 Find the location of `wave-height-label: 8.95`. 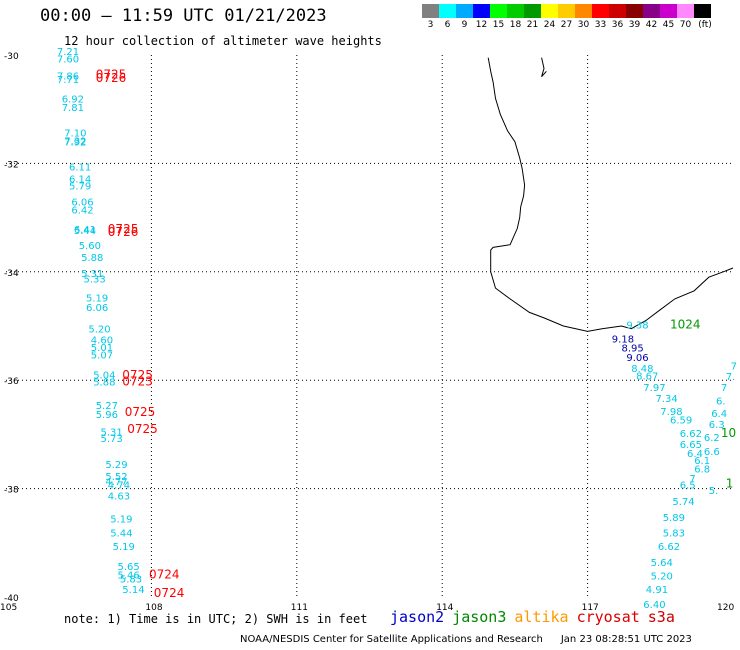

wave-height-label: 8.95 is located at coordinates (633, 349).